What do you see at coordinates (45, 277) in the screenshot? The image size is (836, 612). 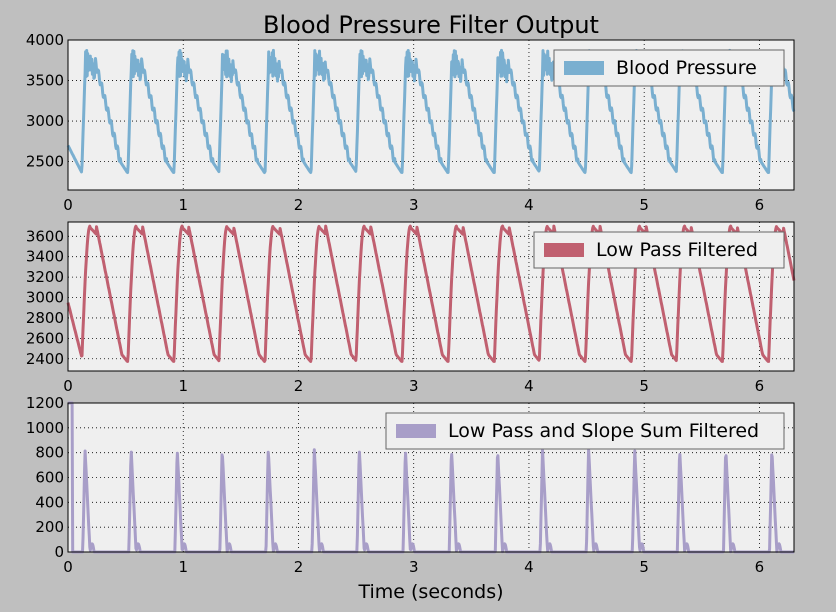 I see `y-tick-label: 3200` at bounding box center [45, 277].